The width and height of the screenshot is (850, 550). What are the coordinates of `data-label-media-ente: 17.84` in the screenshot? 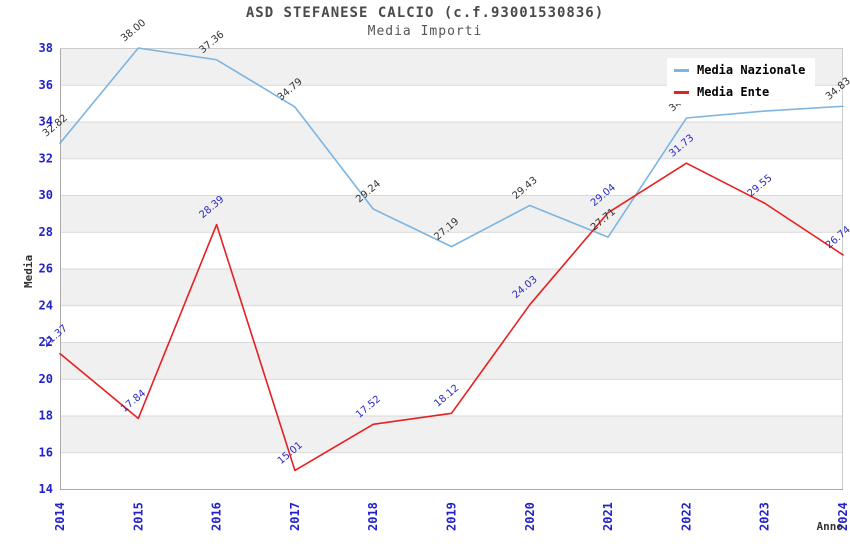 It's located at (133, 401).